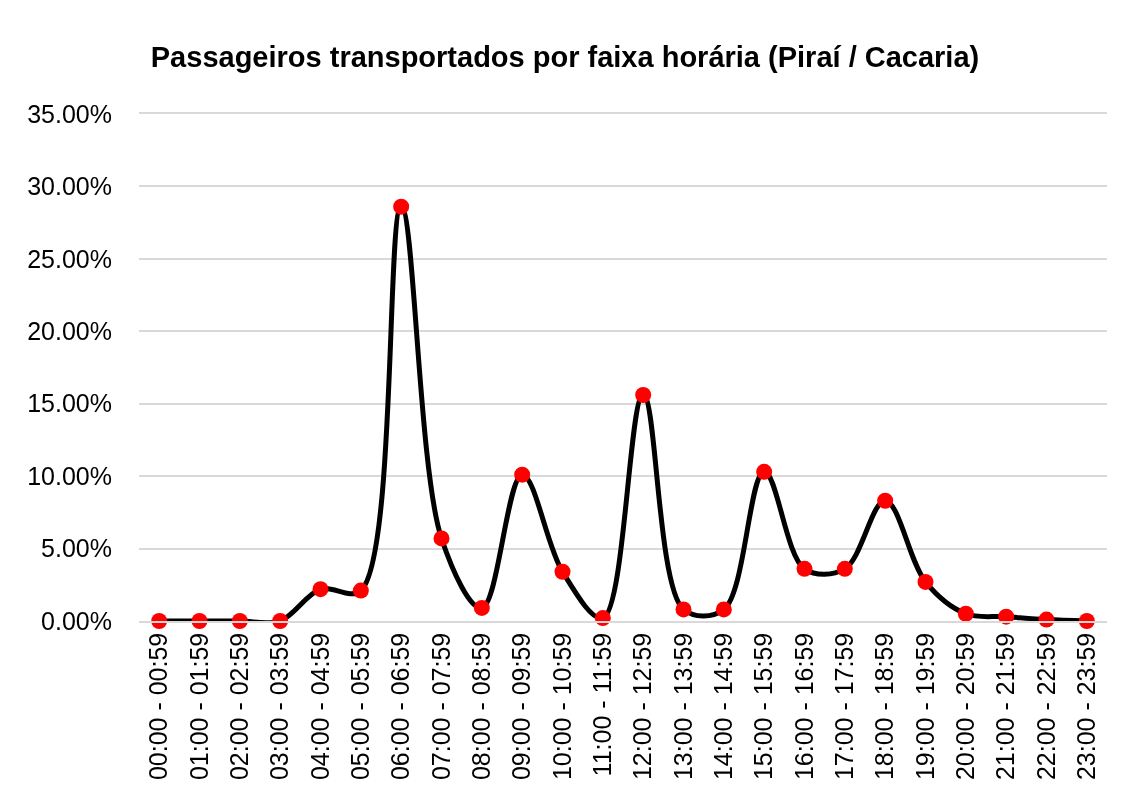 This screenshot has height=805, width=1130. I want to click on y-tick-label: 25.00%, so click(69, 258).